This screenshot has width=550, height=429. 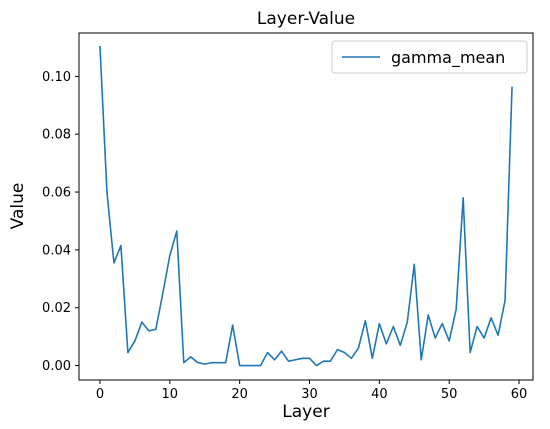 I want to click on x-tick-label: 10, so click(x=170, y=394).